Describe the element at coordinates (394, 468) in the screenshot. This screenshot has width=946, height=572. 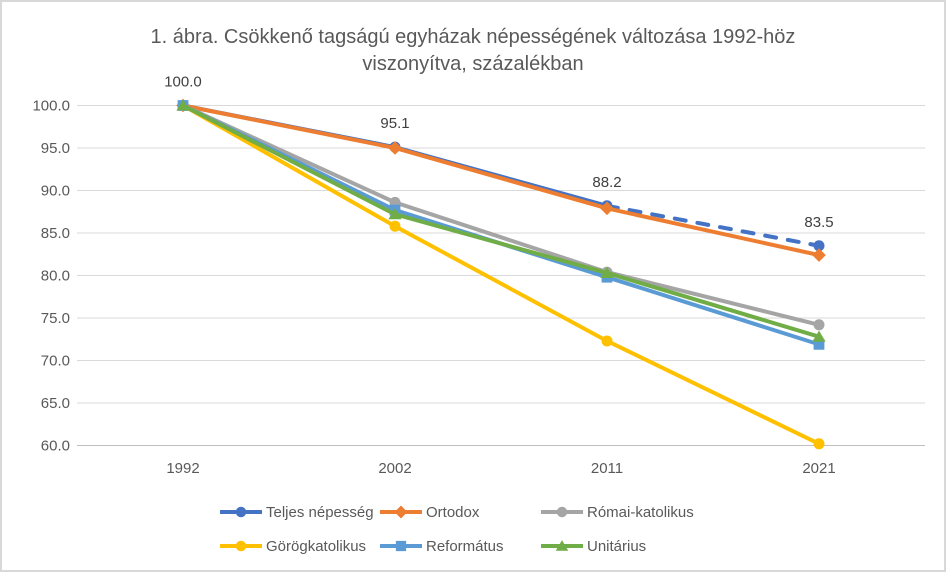
I see `x-axis-tick-label: 2002` at that location.